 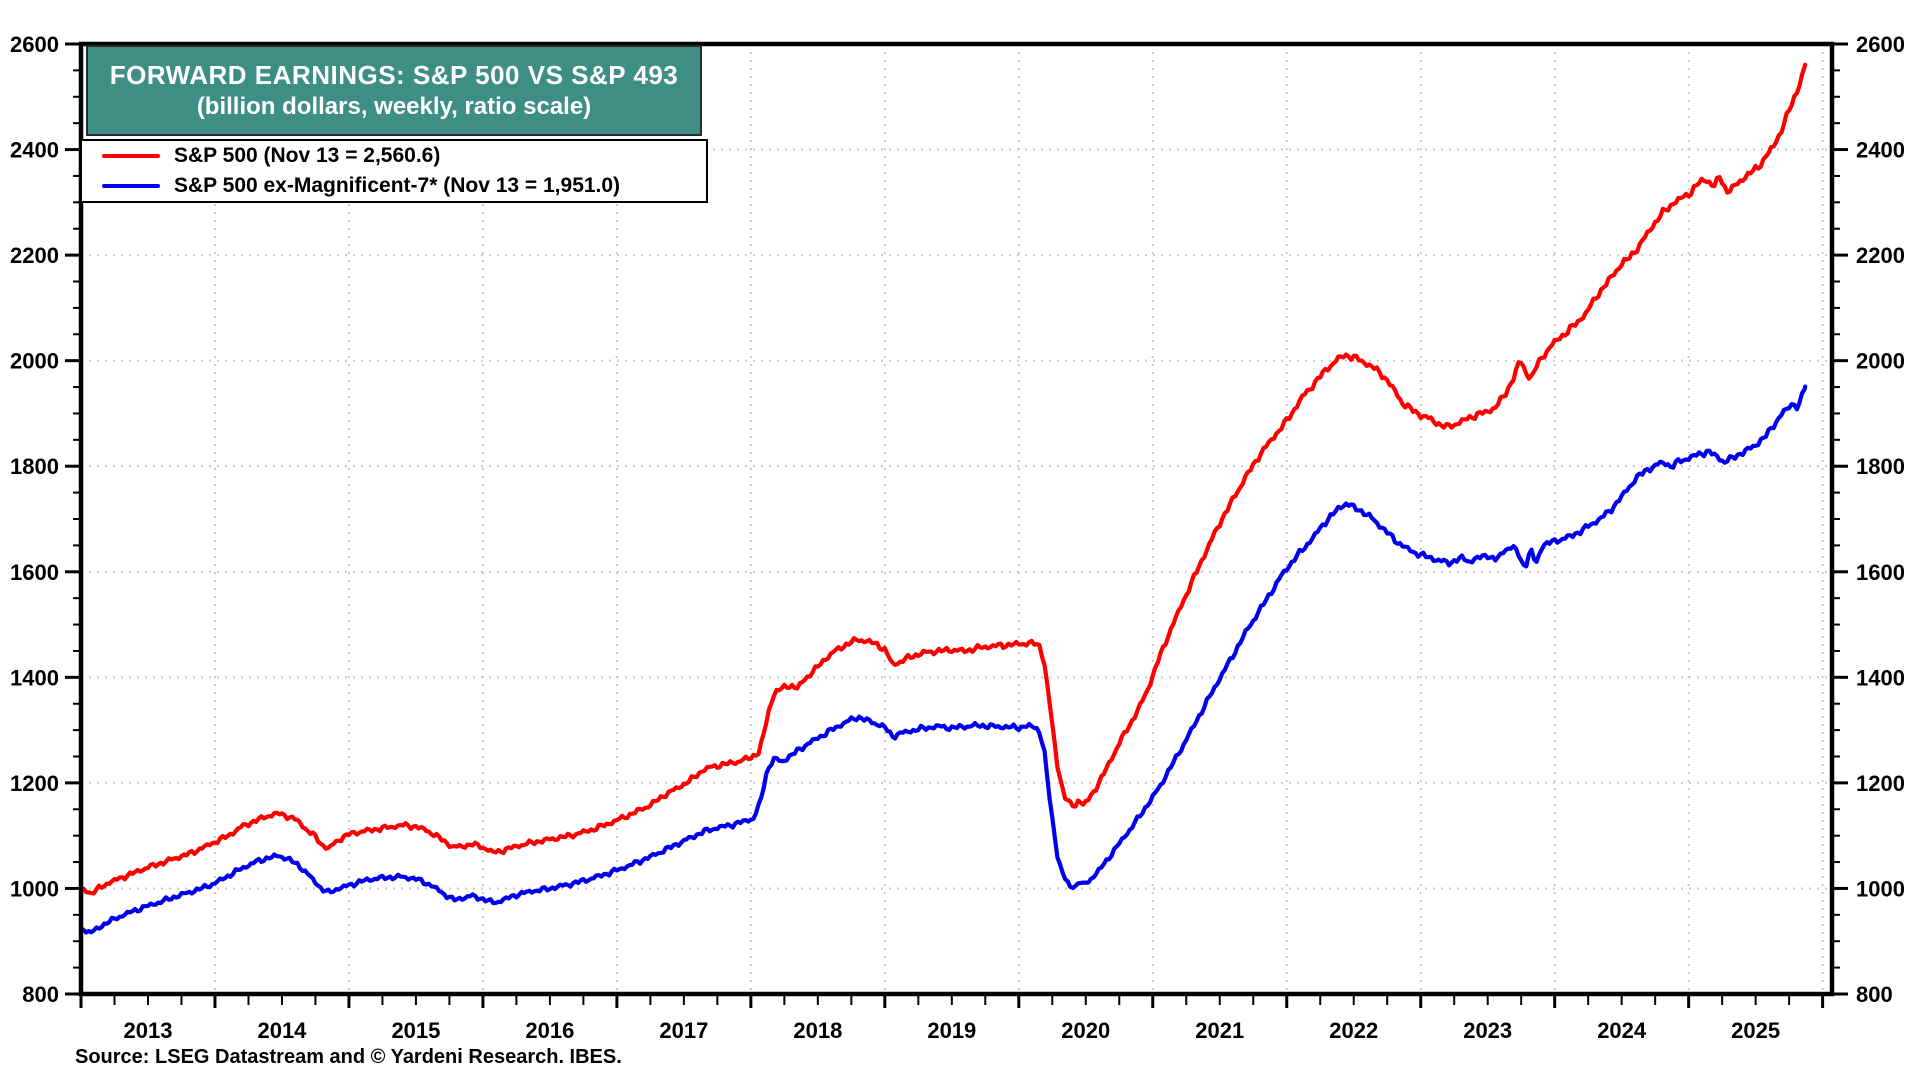 I want to click on legend-row-sp500: S&P 500 (Nov 13 = 2,560.6), so click(x=404, y=156).